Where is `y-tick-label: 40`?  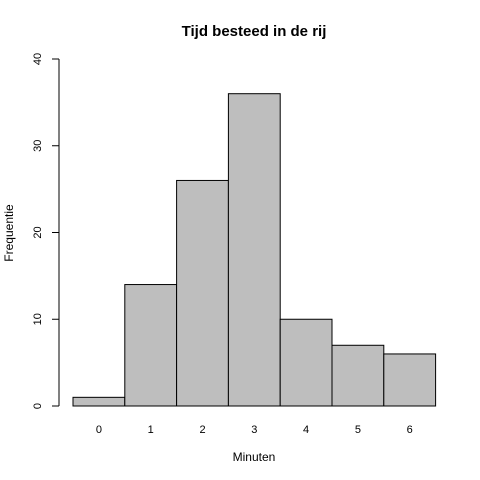 y-tick-label: 40 is located at coordinates (38, 59).